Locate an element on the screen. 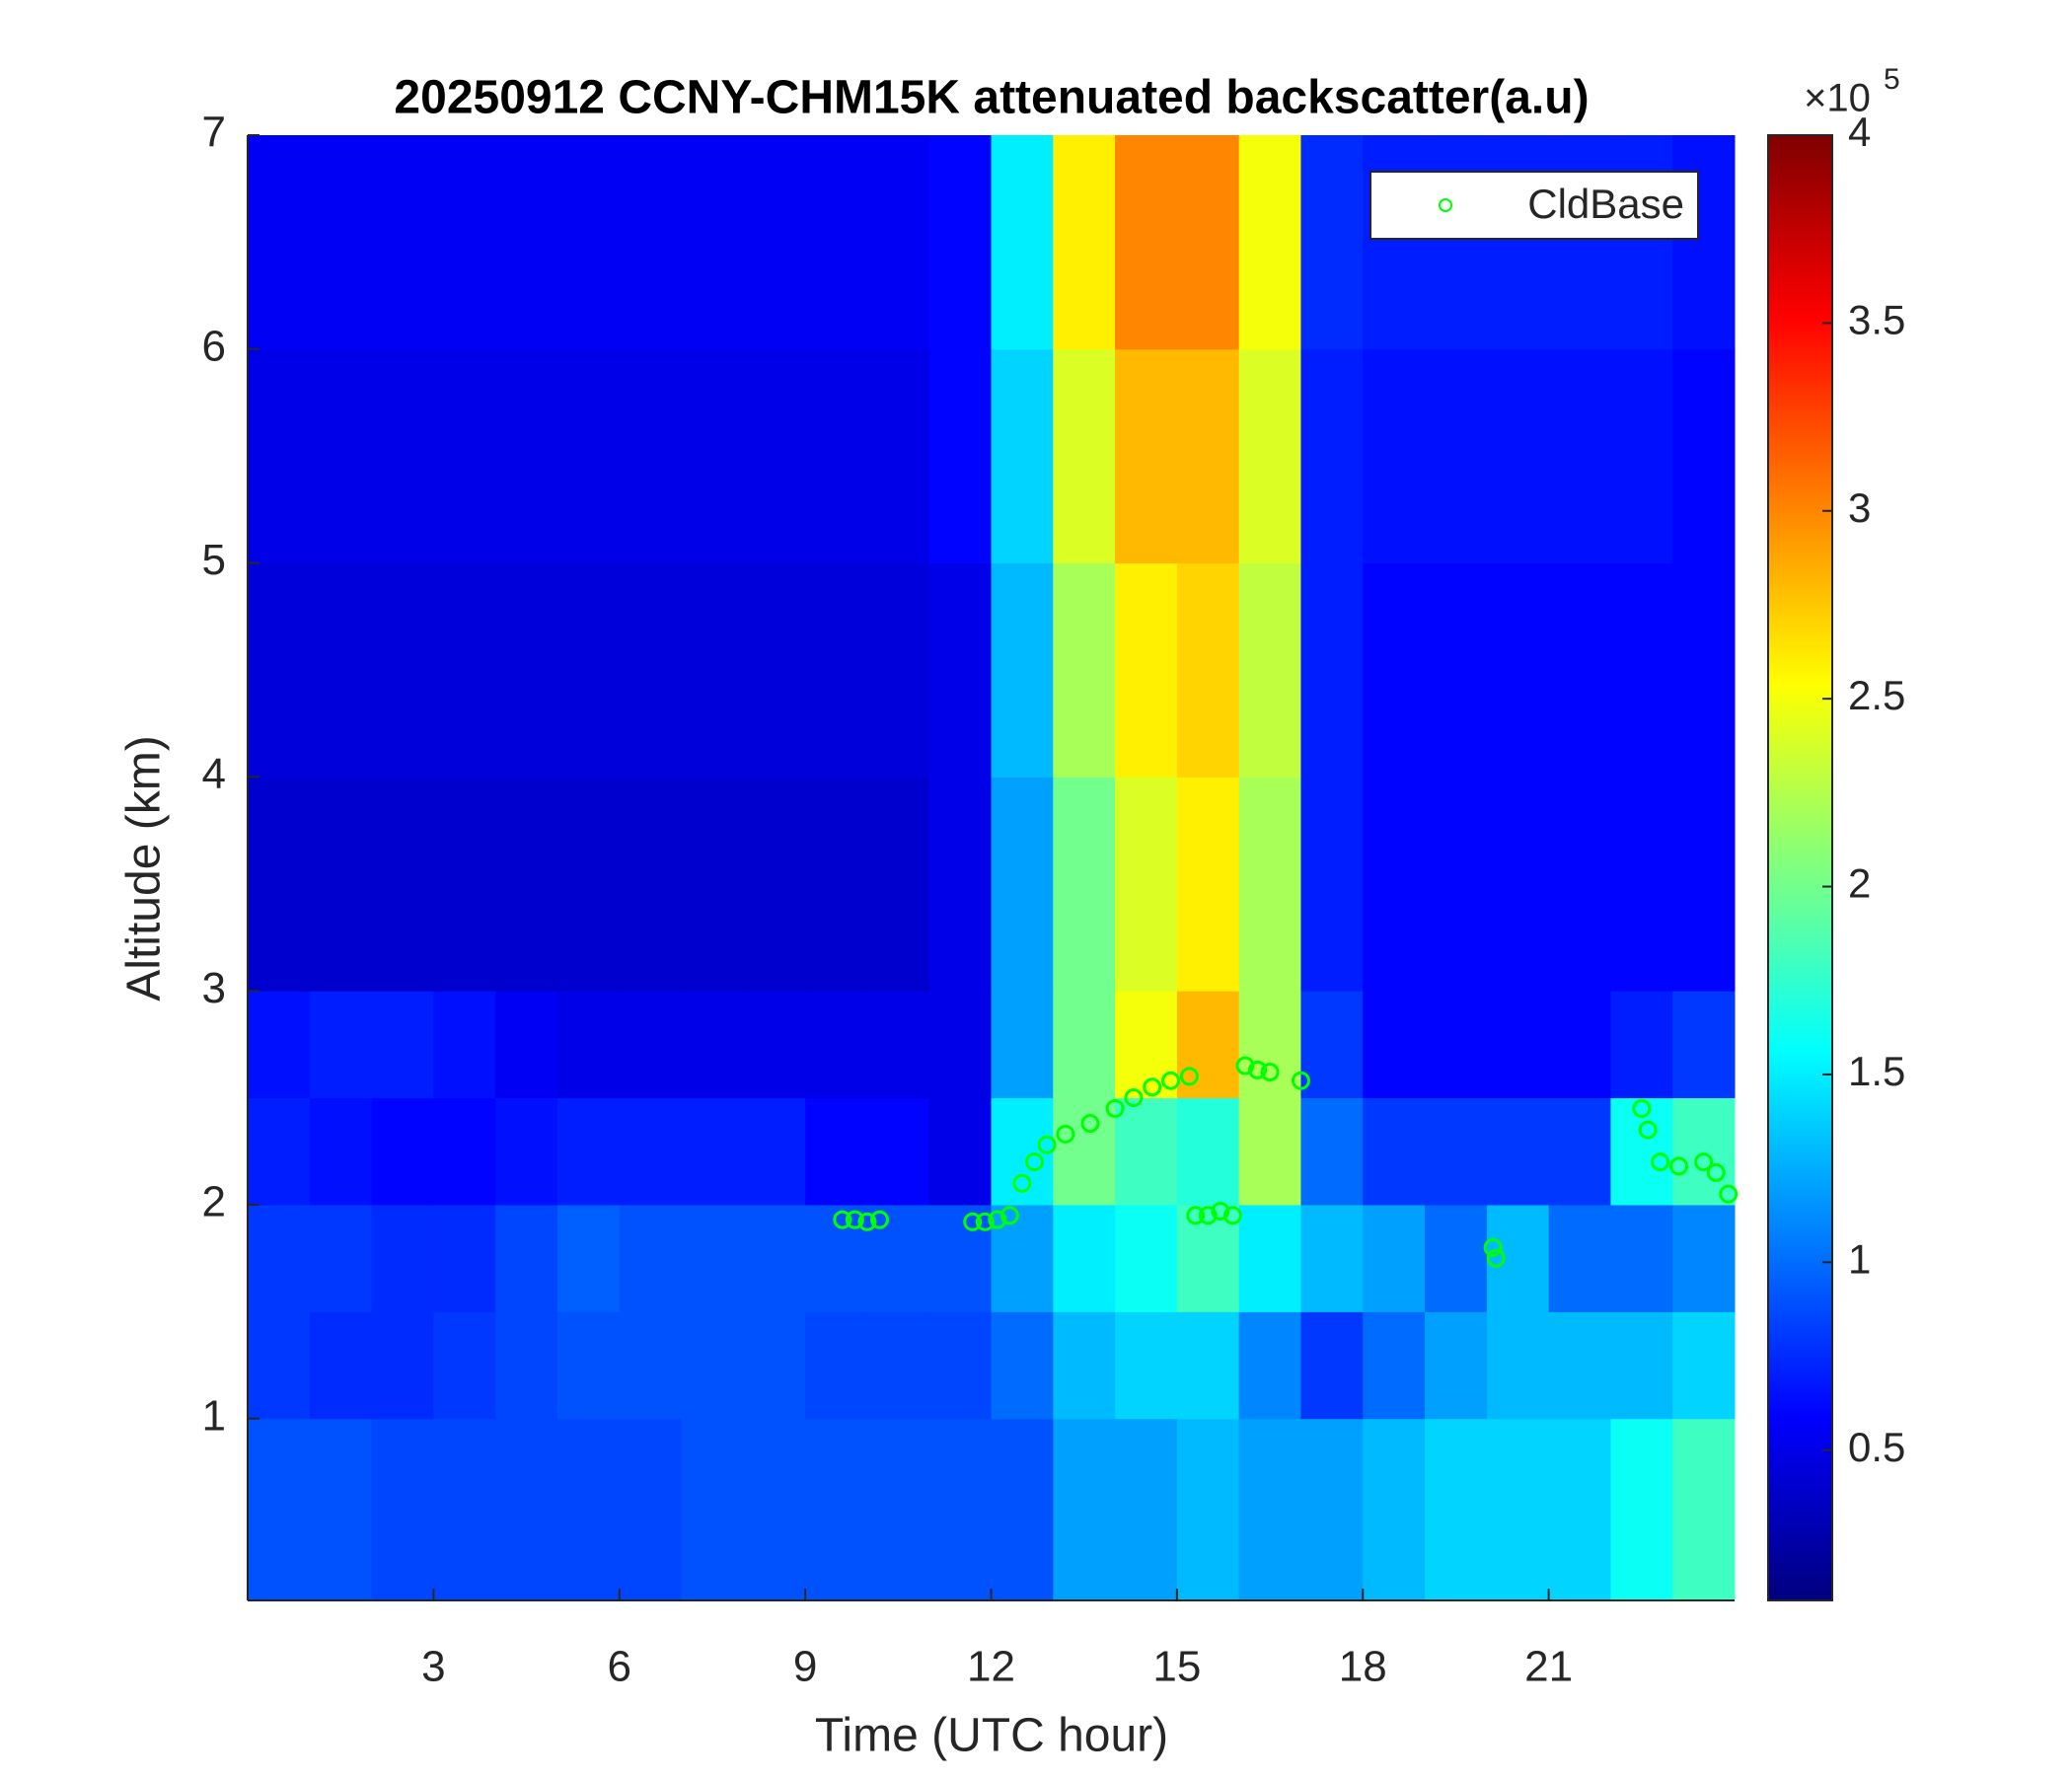 Image resolution: width=2072 pixels, height=1781 pixels. legend-marker is located at coordinates (1446, 205).